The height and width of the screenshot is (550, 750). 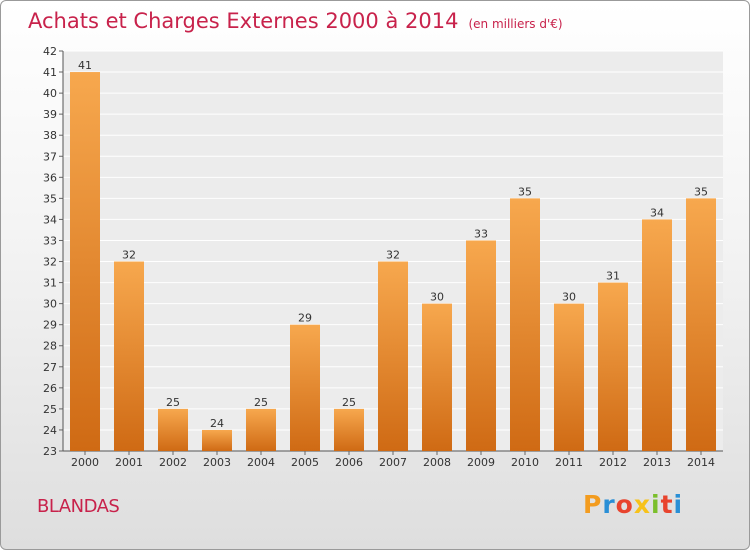 What do you see at coordinates (50, 177) in the screenshot?
I see `y-tick-label: 36` at bounding box center [50, 177].